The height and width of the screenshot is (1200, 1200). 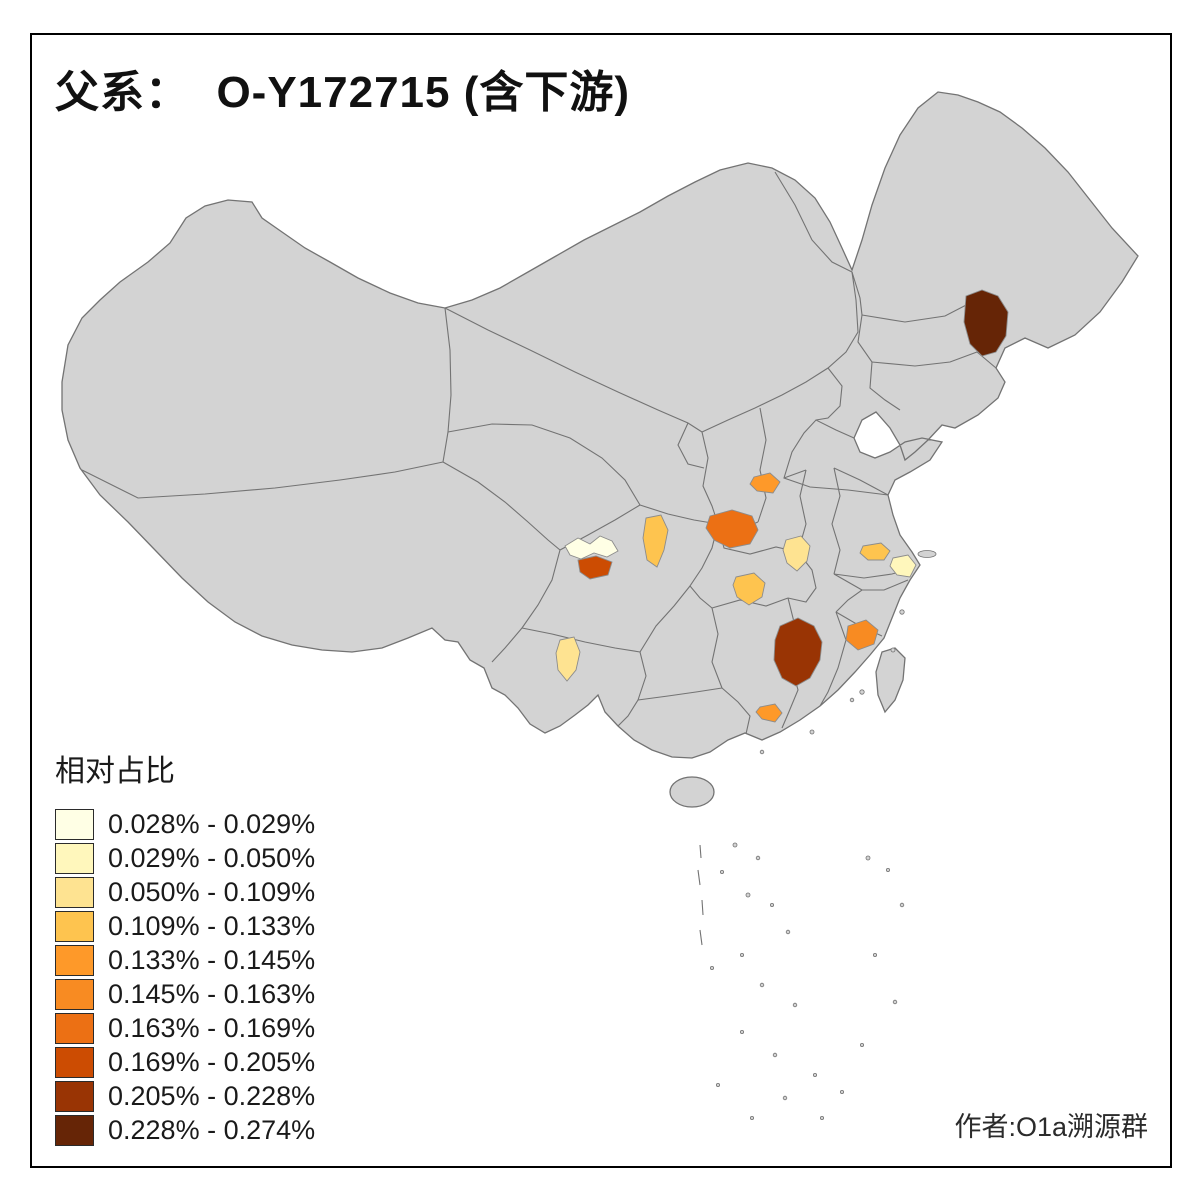 What do you see at coordinates (212, 1062) in the screenshot?
I see `legend-range-label: 0.169% - 0.205%` at bounding box center [212, 1062].